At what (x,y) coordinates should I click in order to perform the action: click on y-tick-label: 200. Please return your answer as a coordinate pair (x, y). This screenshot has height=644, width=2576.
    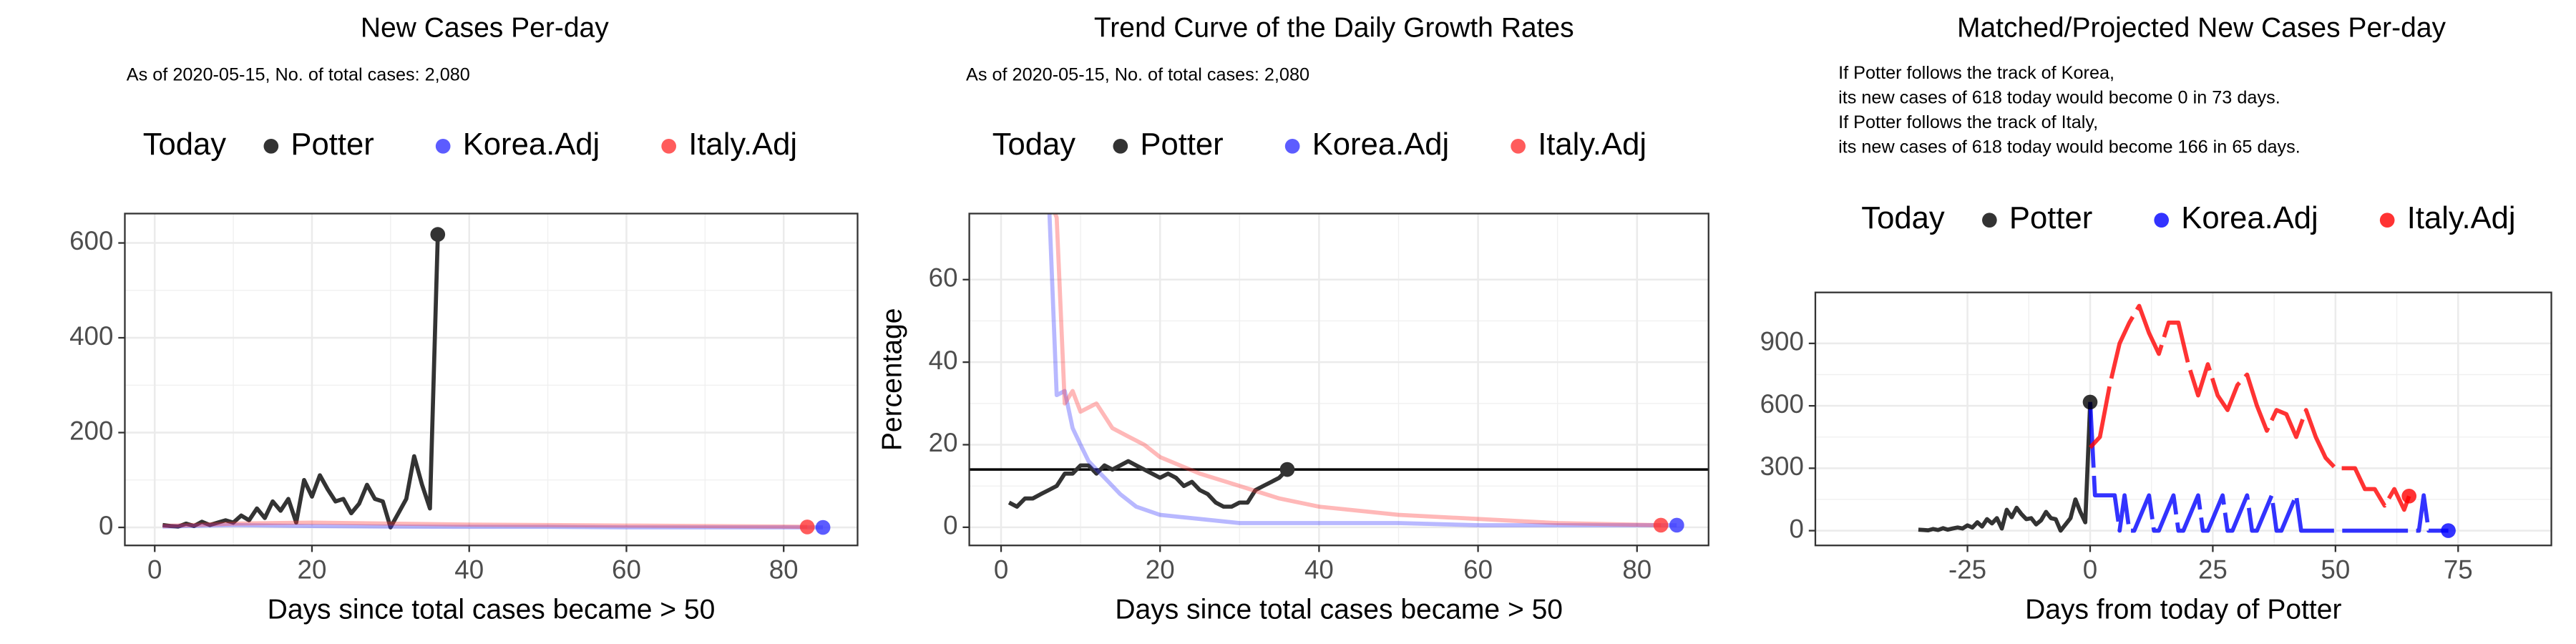
    Looking at the image, I should click on (91, 430).